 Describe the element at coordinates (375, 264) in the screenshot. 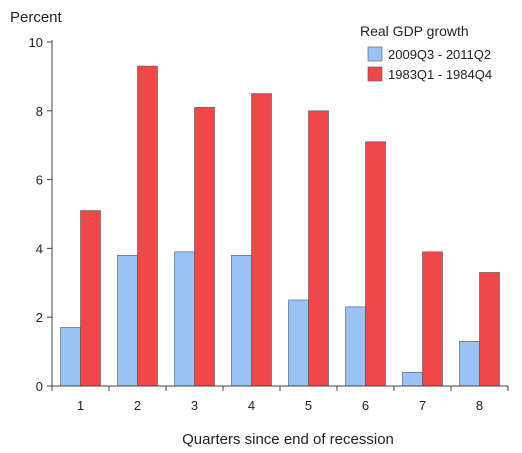

I see `bar-series2-q6` at that location.